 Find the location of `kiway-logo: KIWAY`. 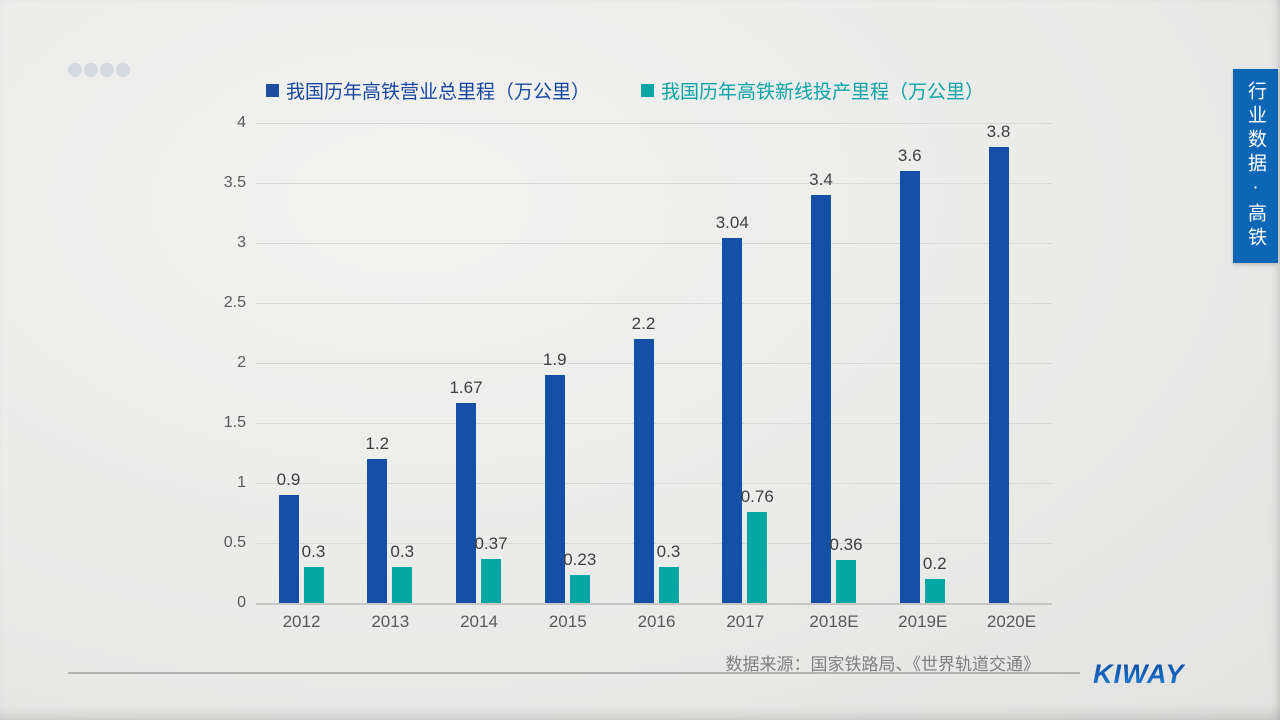

kiway-logo: KIWAY is located at coordinates (1139, 674).